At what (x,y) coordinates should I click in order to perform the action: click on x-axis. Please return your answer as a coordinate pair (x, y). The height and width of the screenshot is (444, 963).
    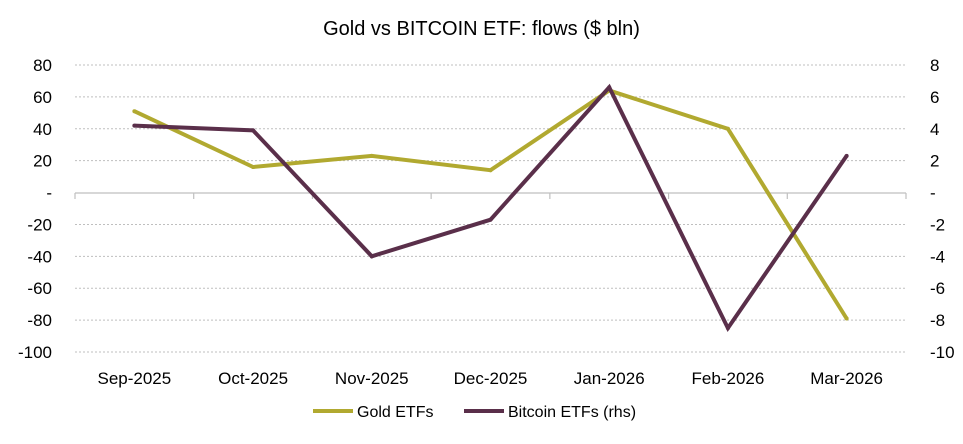
    Looking at the image, I should click on (490, 195).